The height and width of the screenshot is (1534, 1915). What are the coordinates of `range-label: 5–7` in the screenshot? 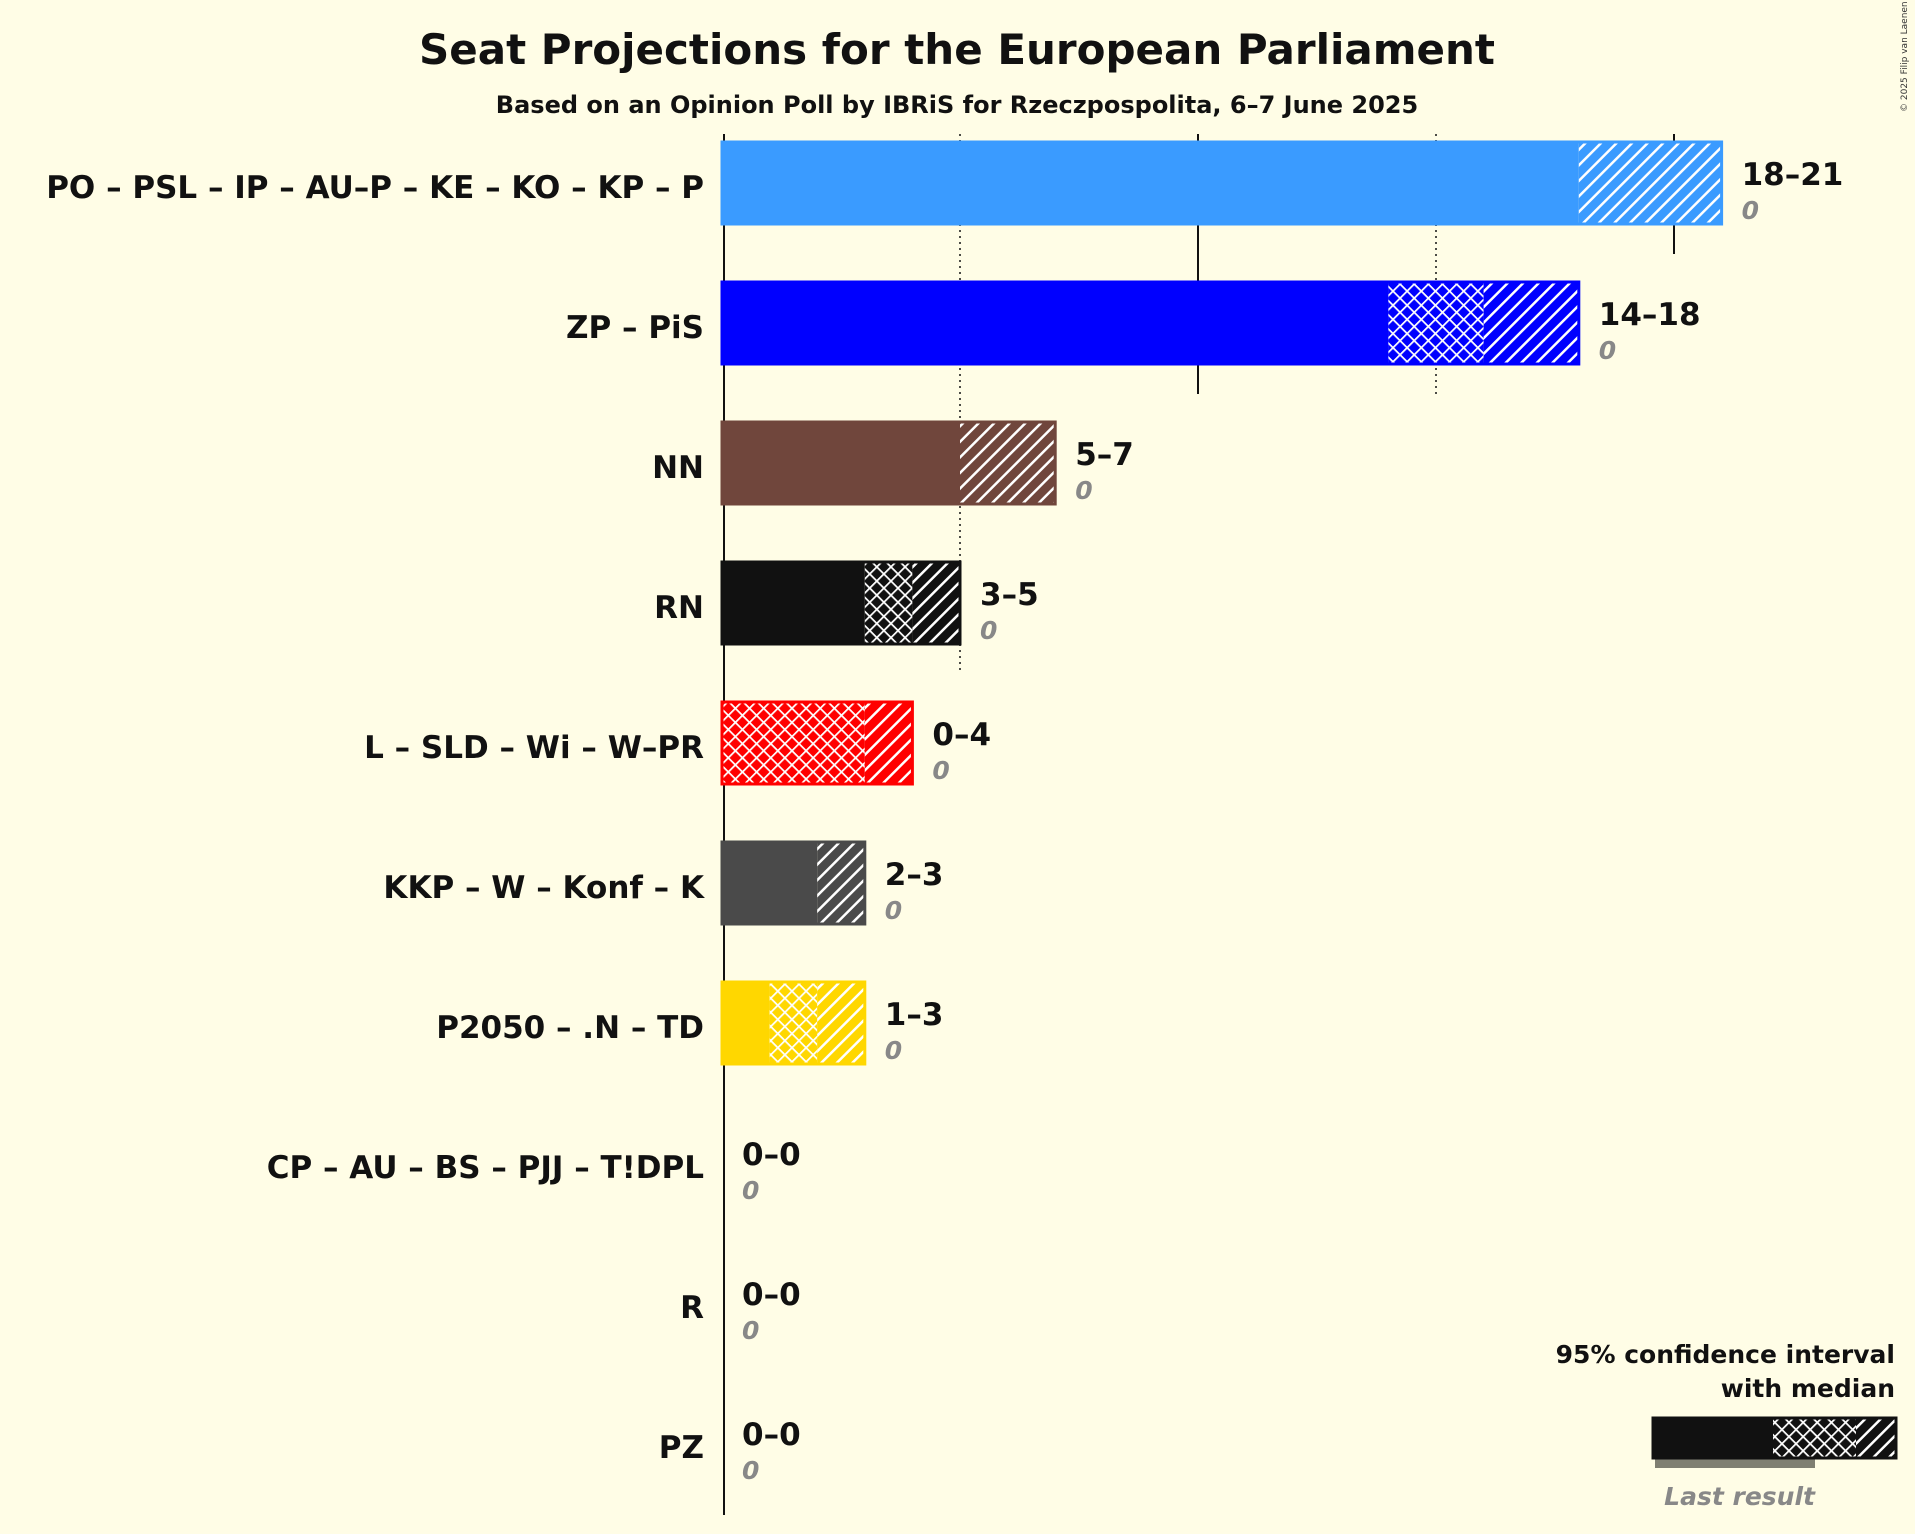 It's located at (1104, 455).